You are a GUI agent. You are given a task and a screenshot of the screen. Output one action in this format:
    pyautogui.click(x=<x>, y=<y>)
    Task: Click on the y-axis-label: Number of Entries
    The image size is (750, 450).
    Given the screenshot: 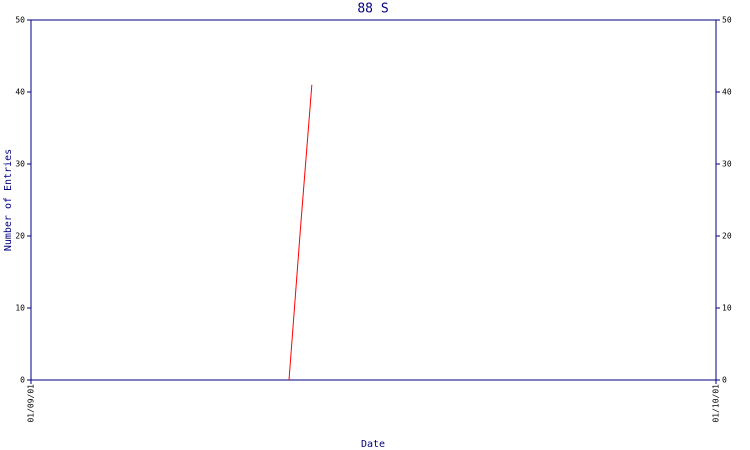 What is the action you would take?
    pyautogui.click(x=8, y=200)
    